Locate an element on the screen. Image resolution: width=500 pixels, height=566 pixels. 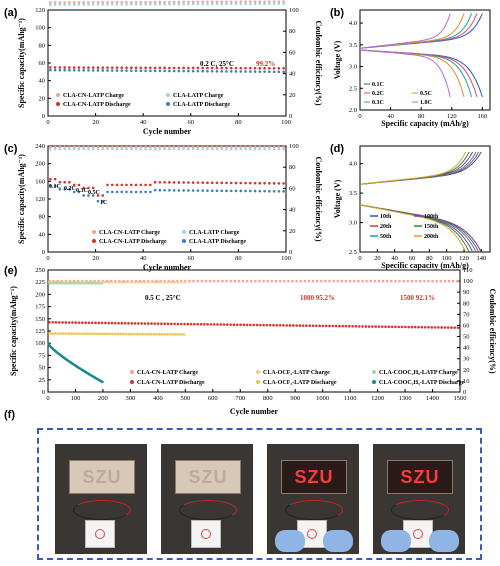
legend-label: 100th is located at coordinates (431, 217).